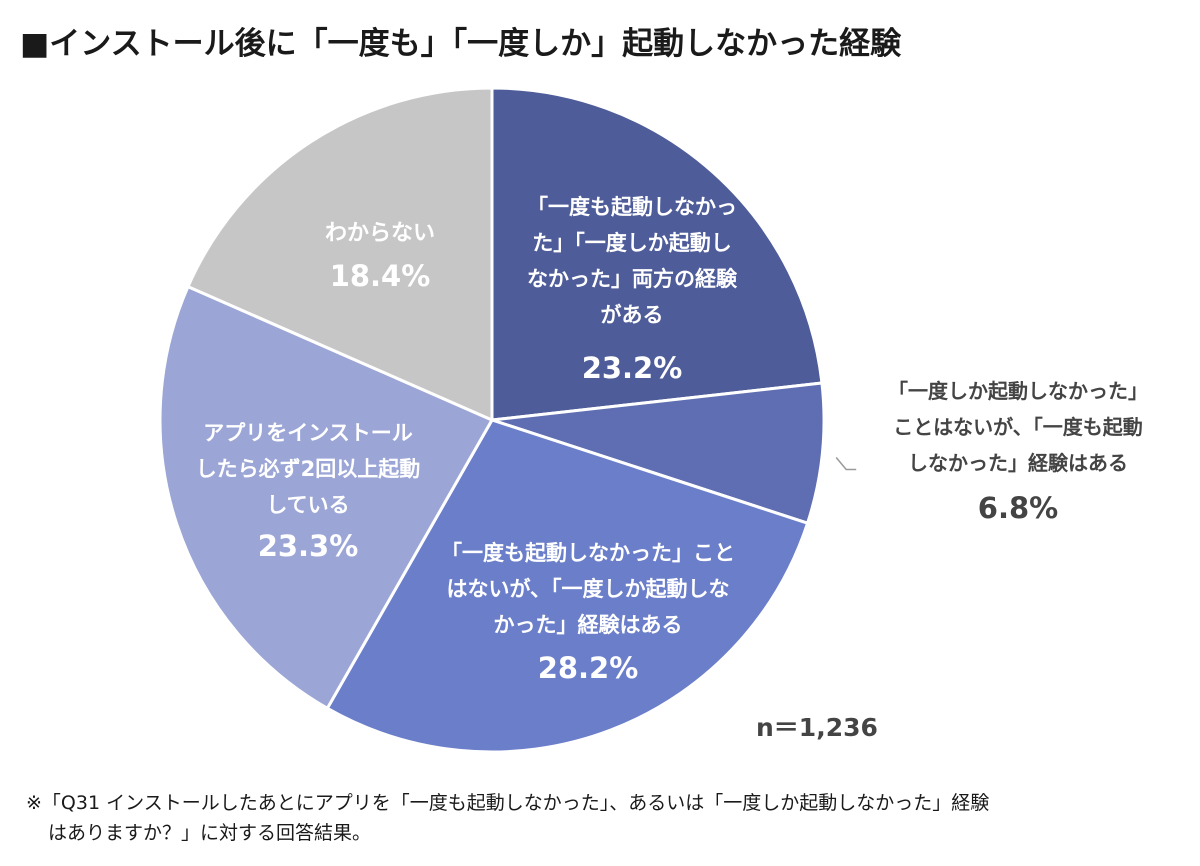  I want to click on slice-3-label-line-2: はないが、「一度しか起動しな, so click(587, 589).